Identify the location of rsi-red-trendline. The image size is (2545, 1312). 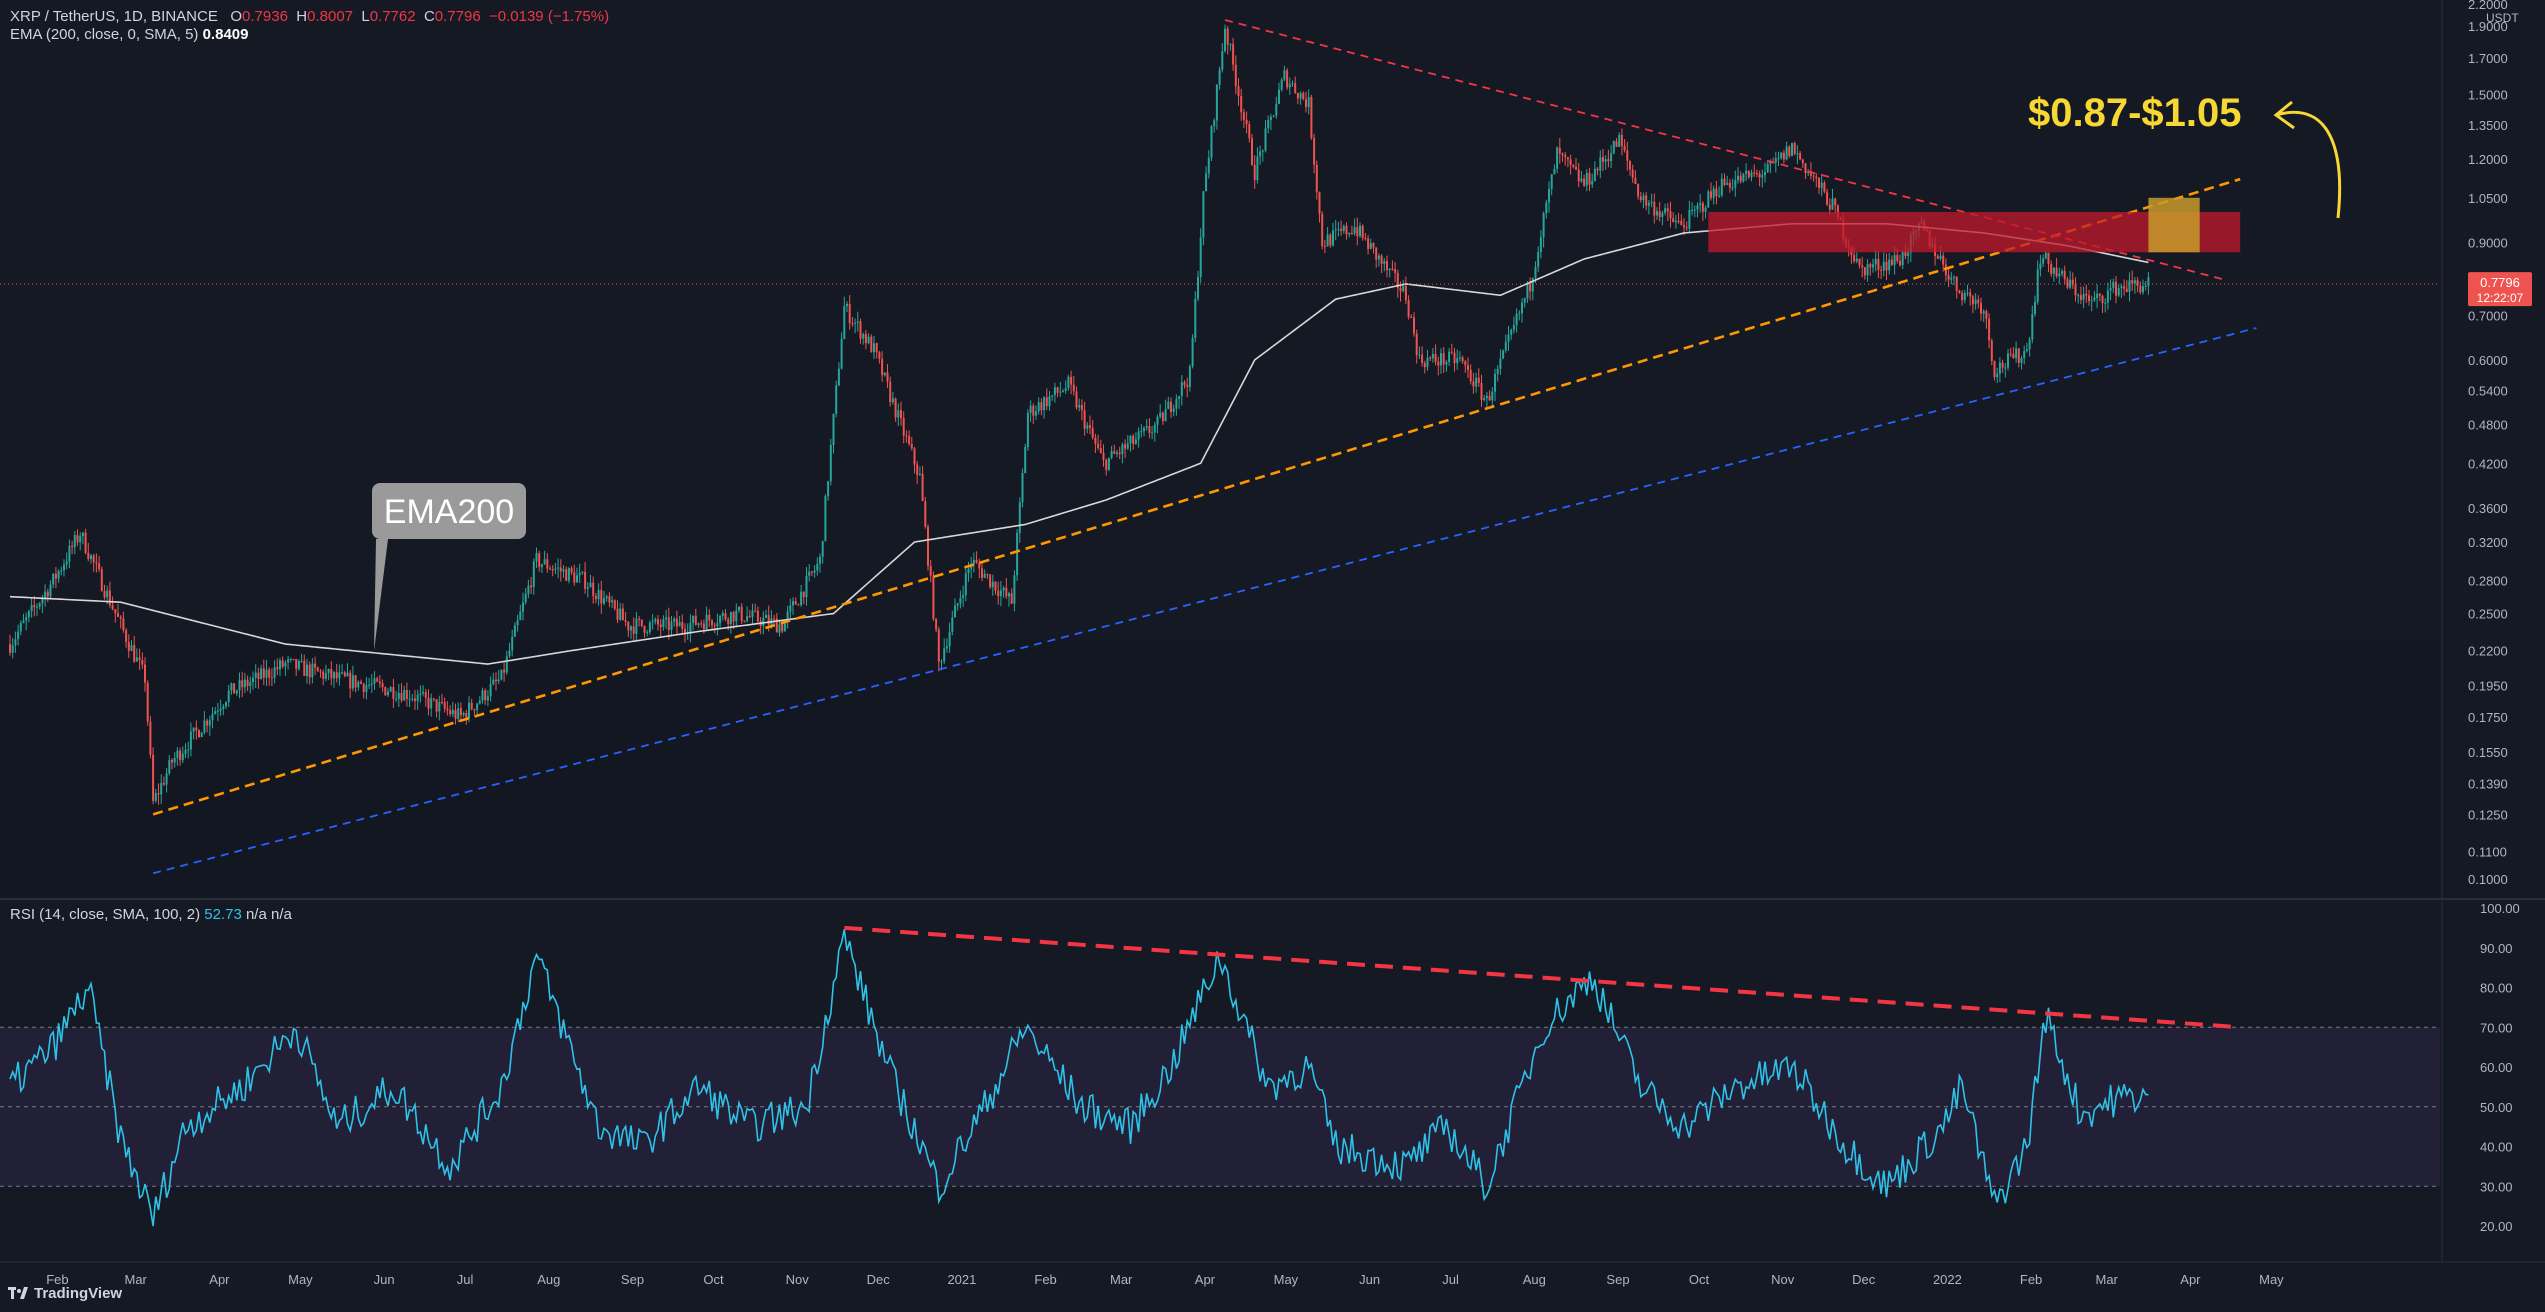
(1542, 977).